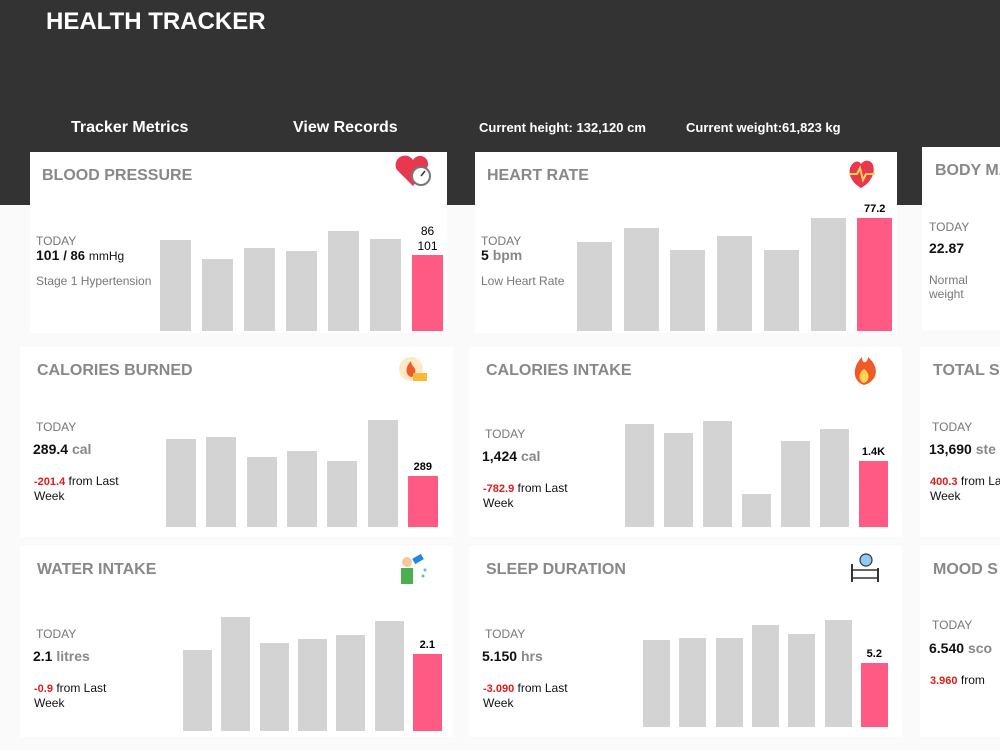 Image resolution: width=1000 pixels, height=750 pixels. I want to click on reading-value: 1,424, so click(500, 456).